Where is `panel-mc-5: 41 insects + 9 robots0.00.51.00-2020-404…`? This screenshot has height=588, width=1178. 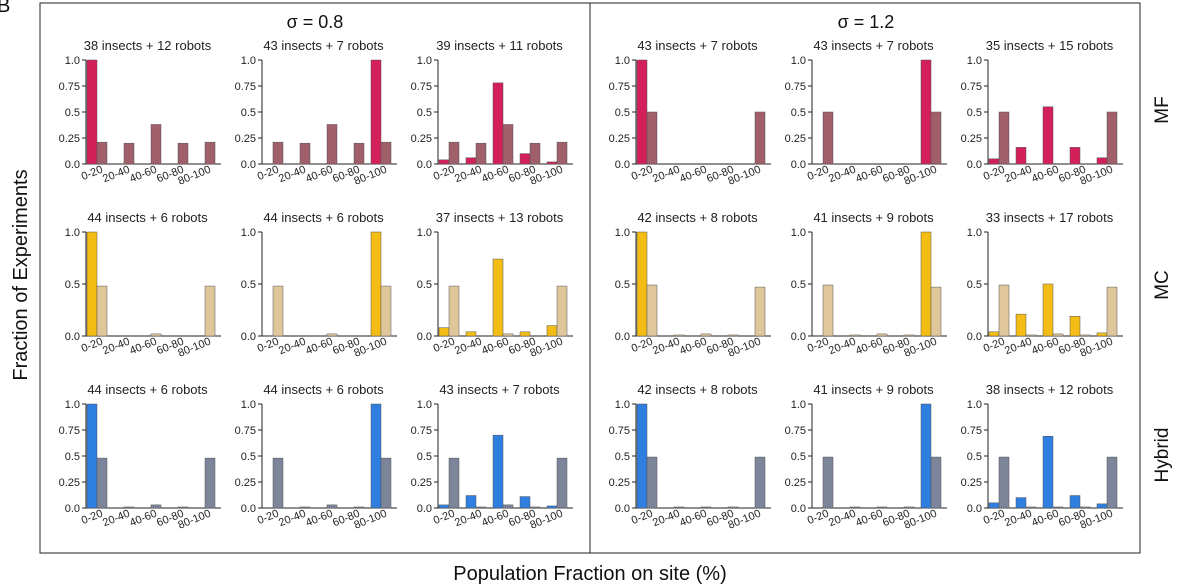
panel-mc-5: 41 insects + 9 robots0.00.51.00-2020-404… is located at coordinates (869, 285).